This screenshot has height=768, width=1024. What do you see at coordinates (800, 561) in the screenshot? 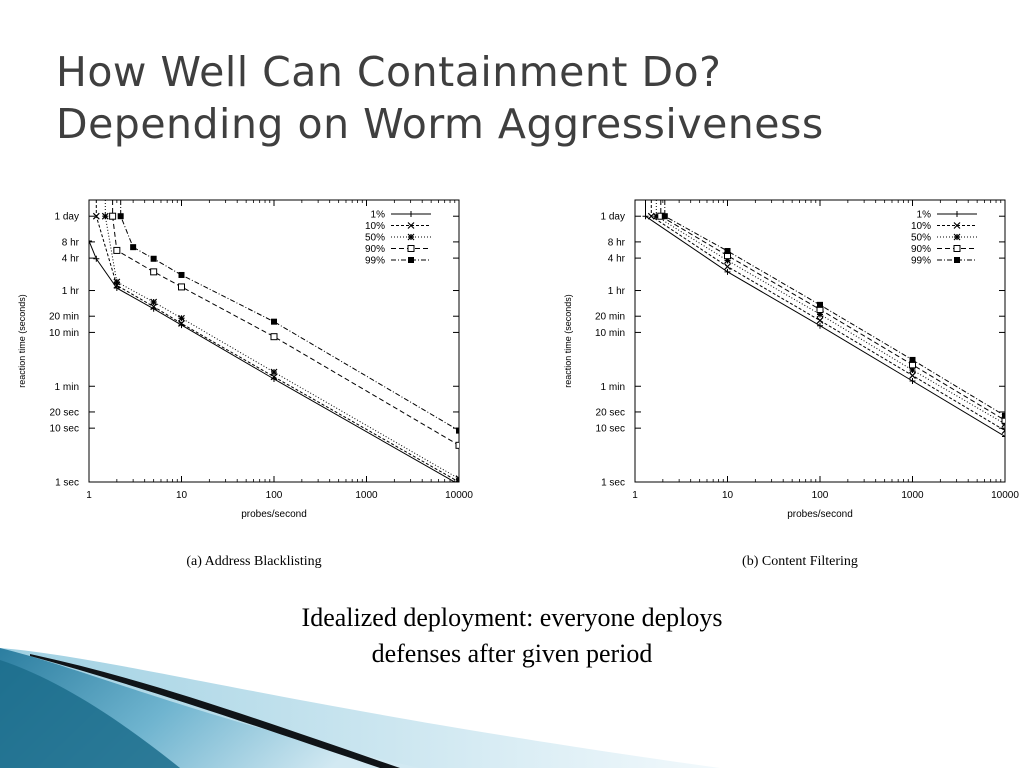
I see `chart-subtitle: (b) Content Filtering` at bounding box center [800, 561].